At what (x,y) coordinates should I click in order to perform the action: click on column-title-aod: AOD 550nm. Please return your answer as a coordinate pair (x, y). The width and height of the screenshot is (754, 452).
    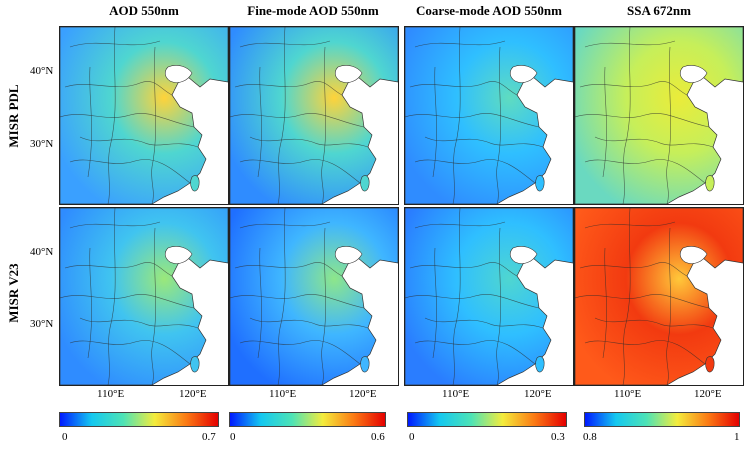
    Looking at the image, I should click on (144, 10).